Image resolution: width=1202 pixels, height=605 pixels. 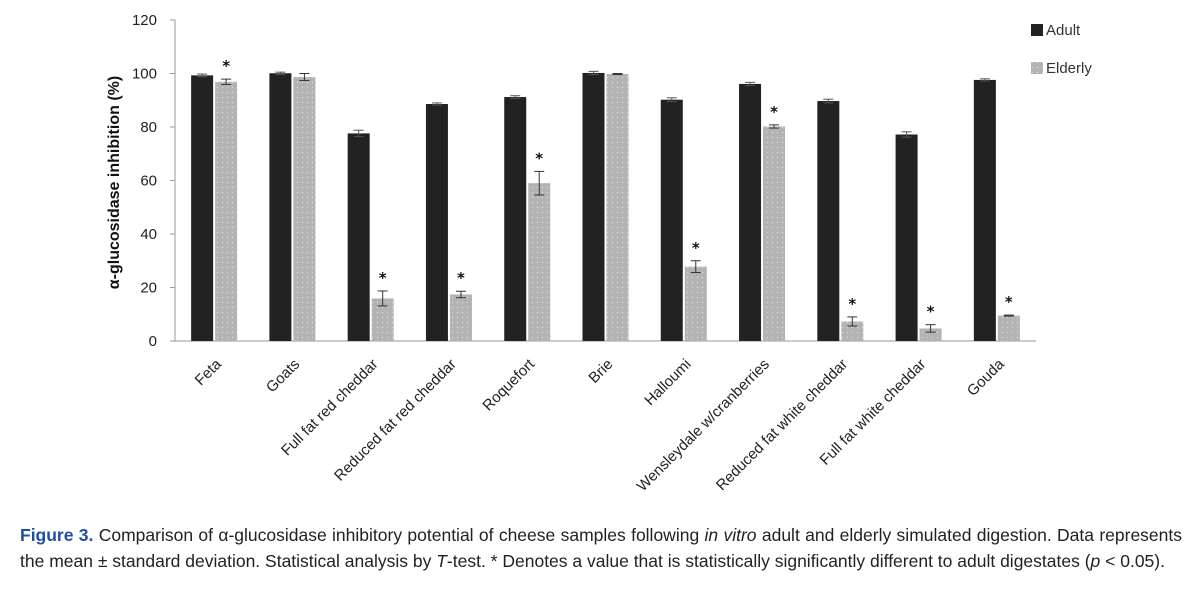 I want to click on y-tick-label: 60, so click(x=148, y=181).